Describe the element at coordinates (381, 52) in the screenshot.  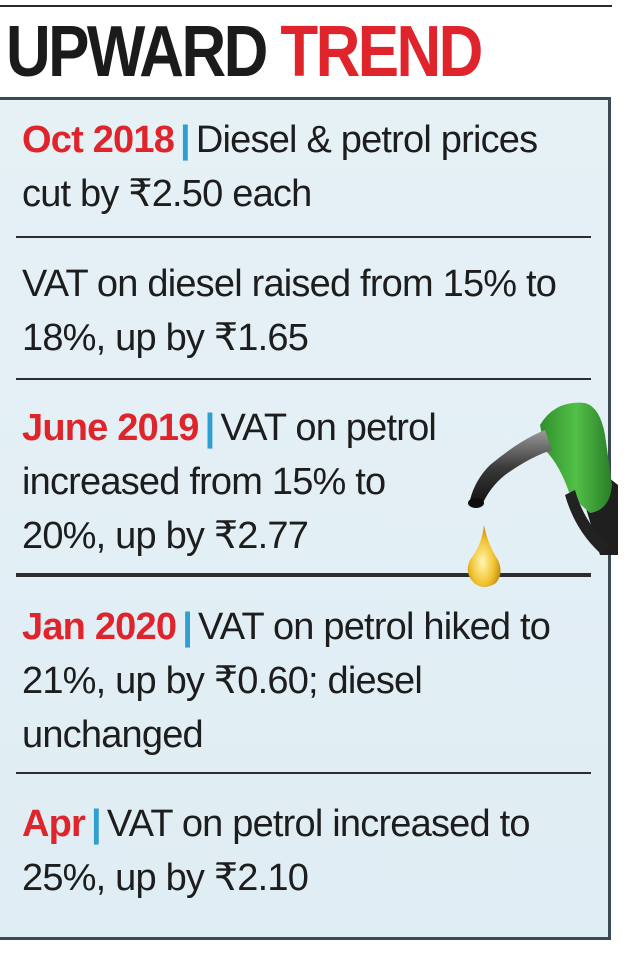
I see `title-word-trend: TREND` at that location.